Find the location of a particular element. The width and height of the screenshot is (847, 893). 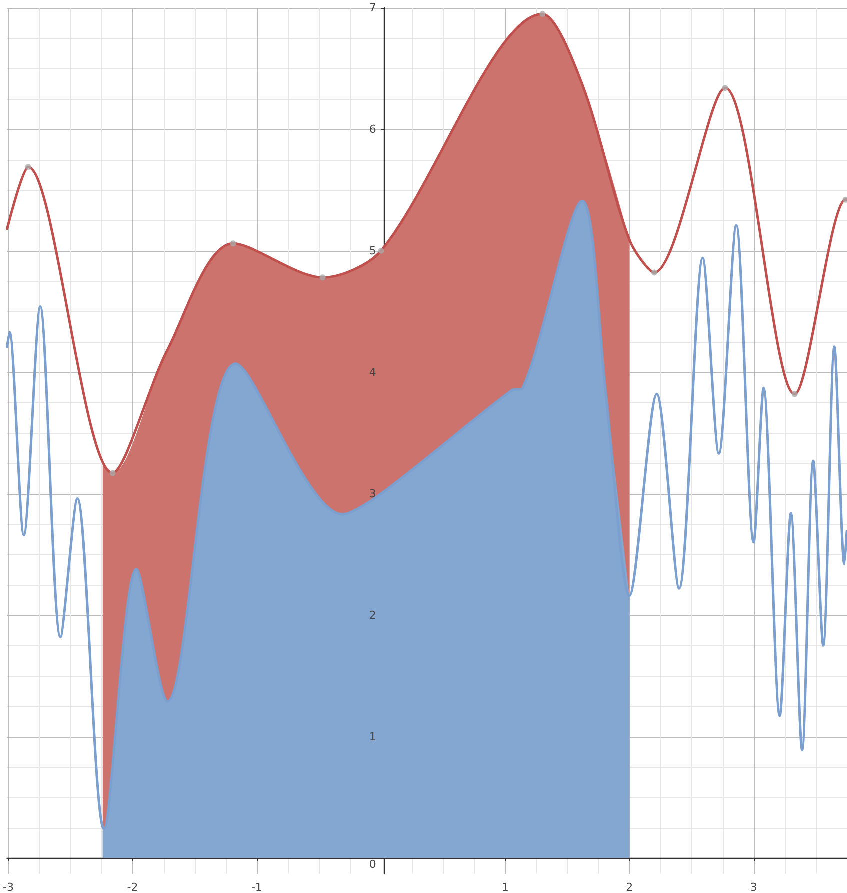

x-tick-label: -1 is located at coordinates (256, 887).